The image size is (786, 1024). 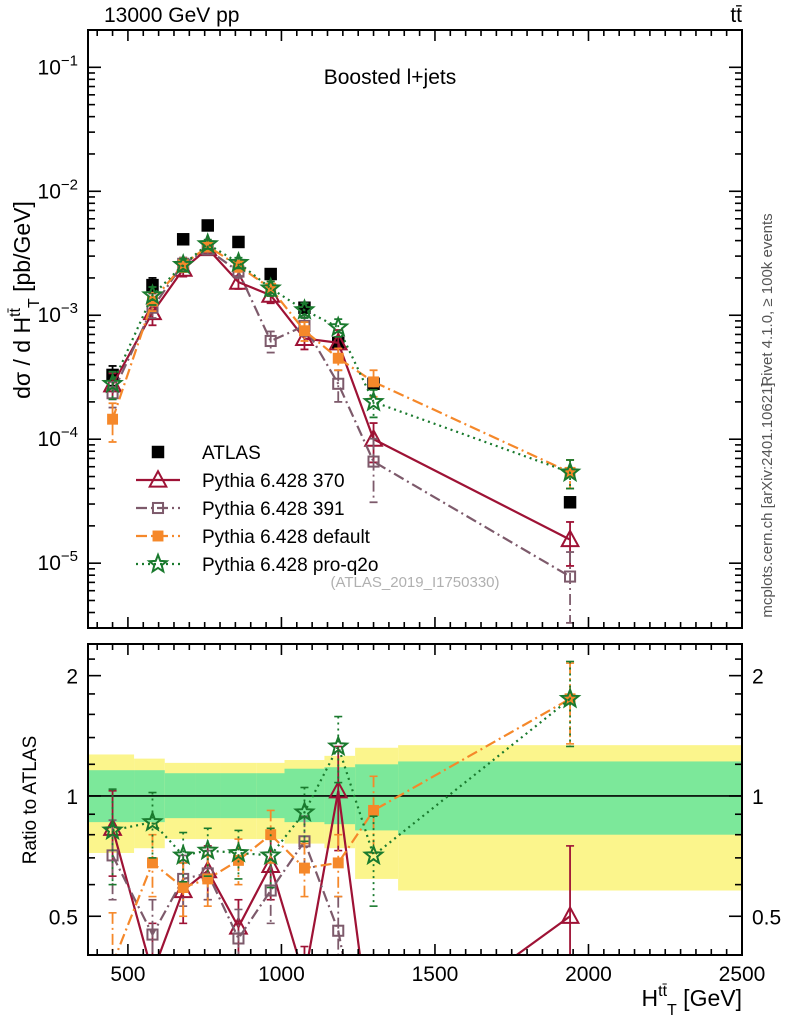 I want to click on xtick-label: 2000, so click(x=588, y=974).